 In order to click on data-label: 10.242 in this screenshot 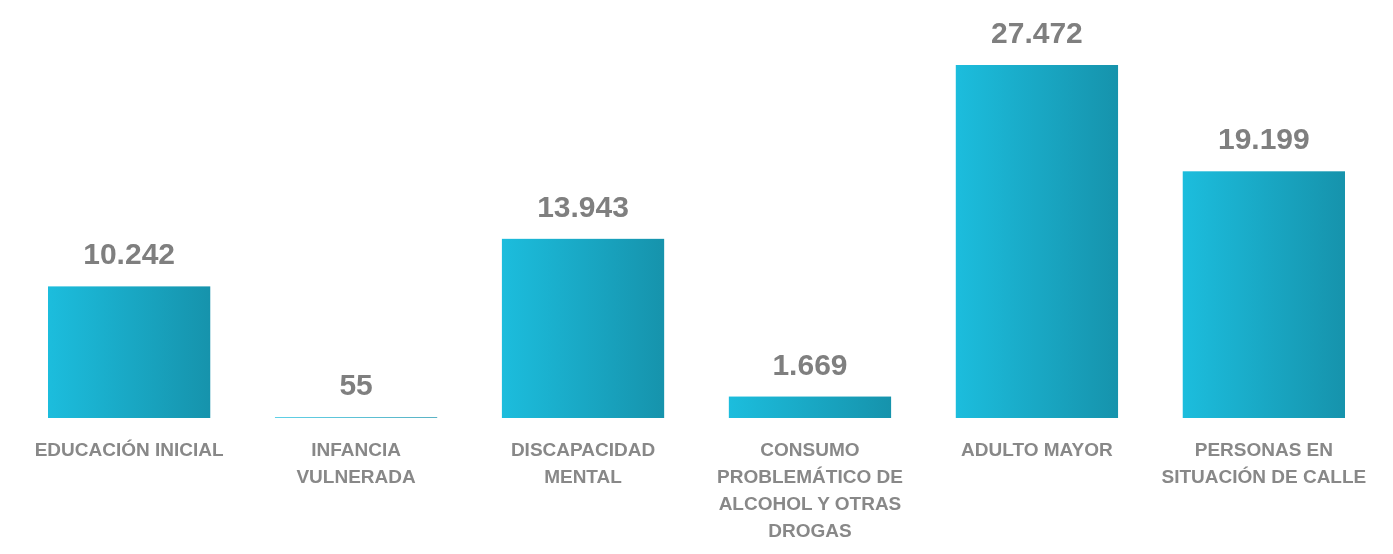, I will do `click(129, 254)`.